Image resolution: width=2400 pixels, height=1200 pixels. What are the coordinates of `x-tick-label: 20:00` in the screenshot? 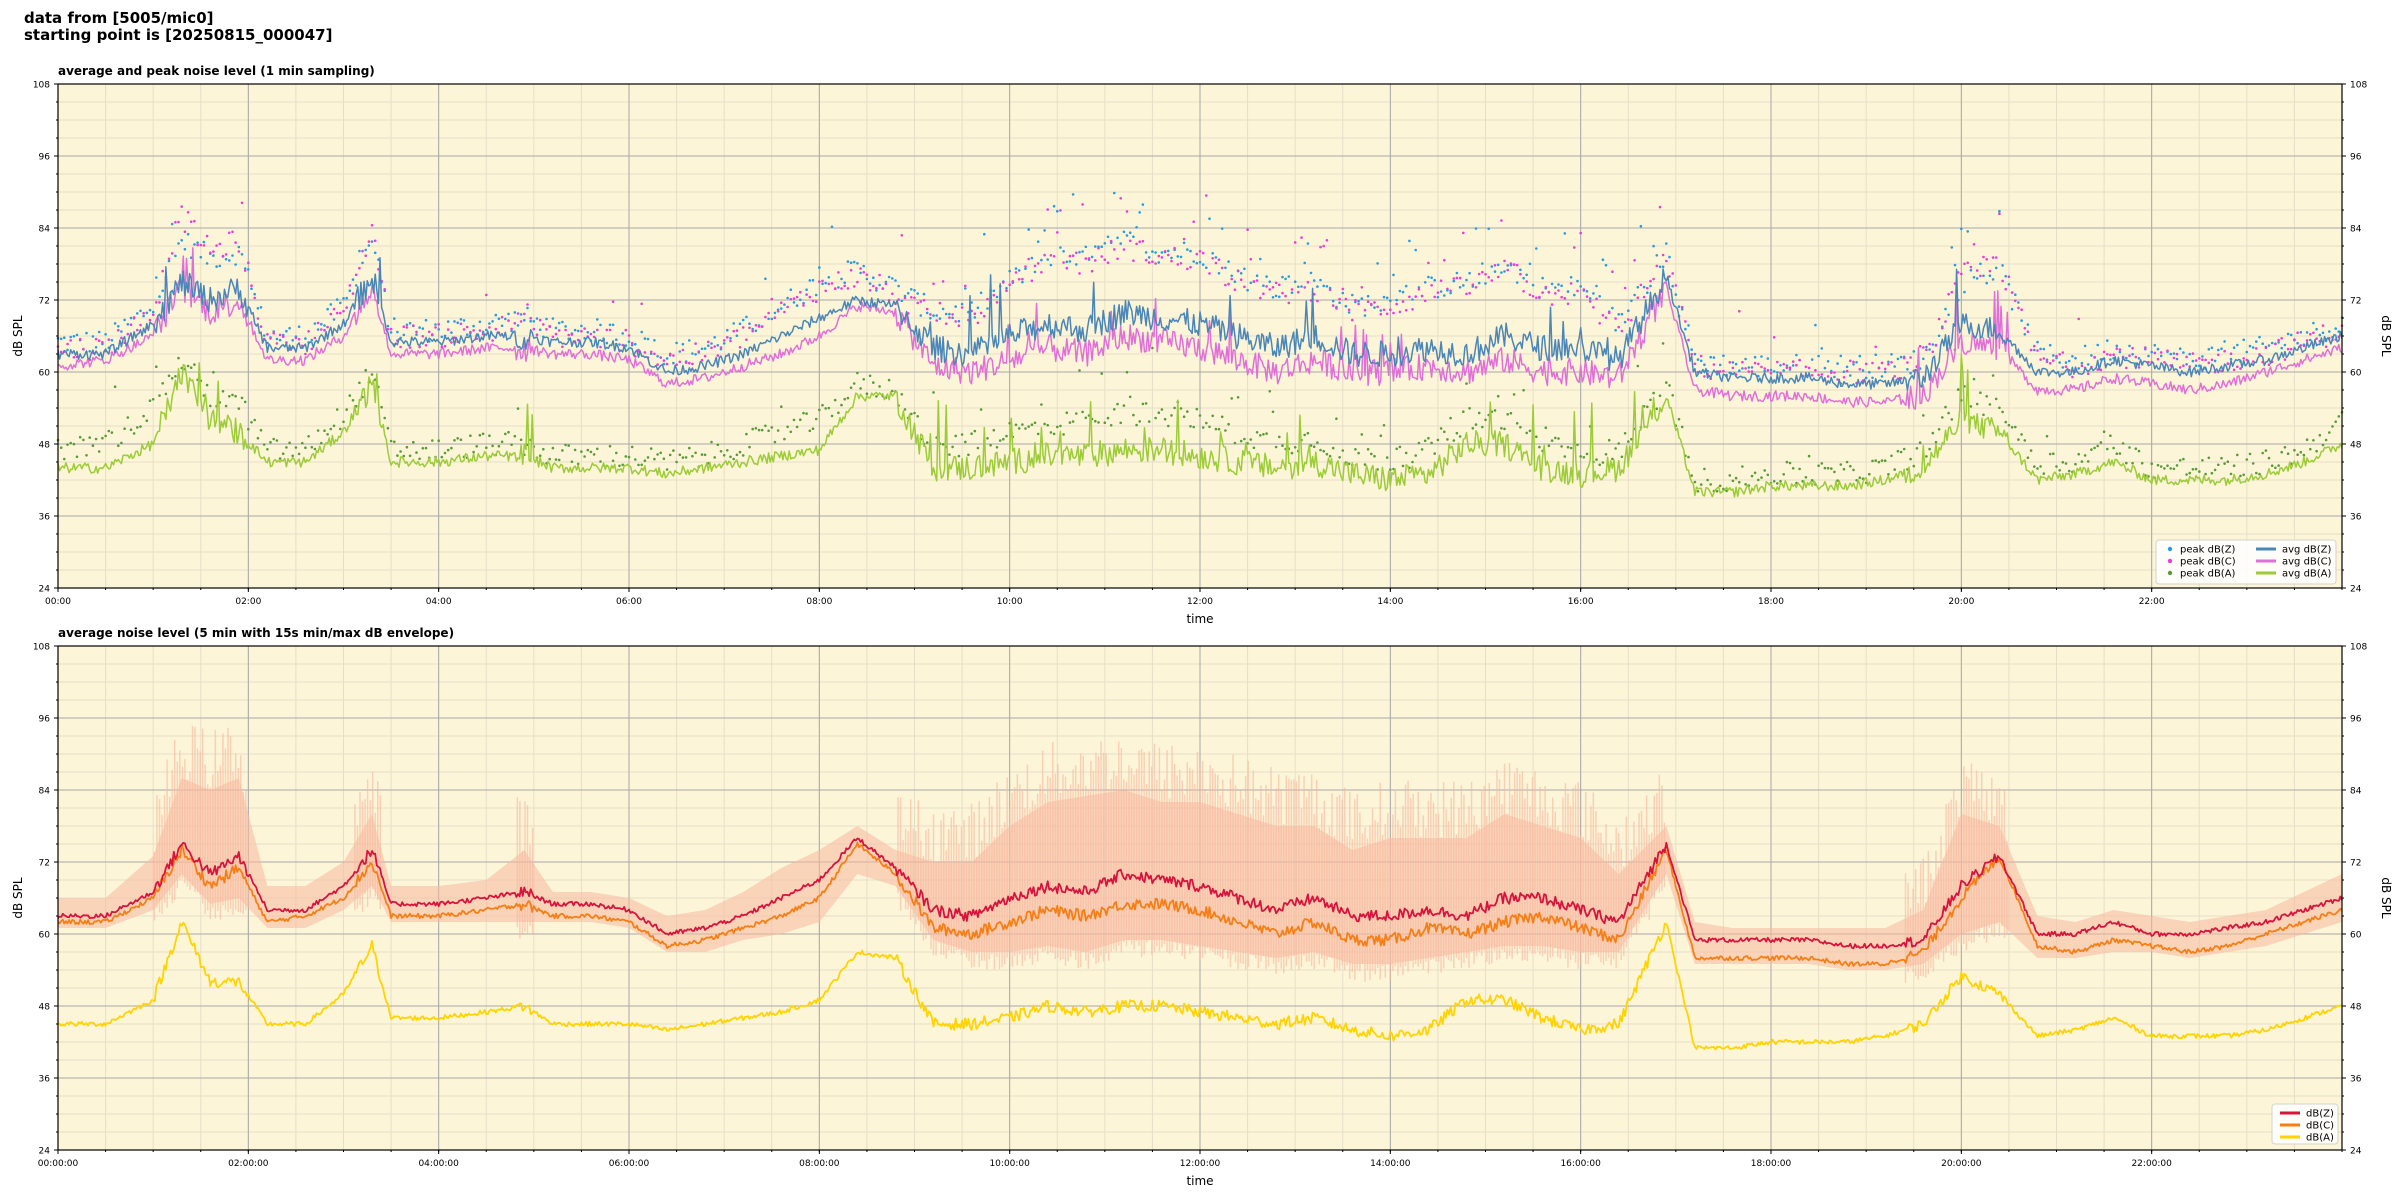 It's located at (1961, 602).